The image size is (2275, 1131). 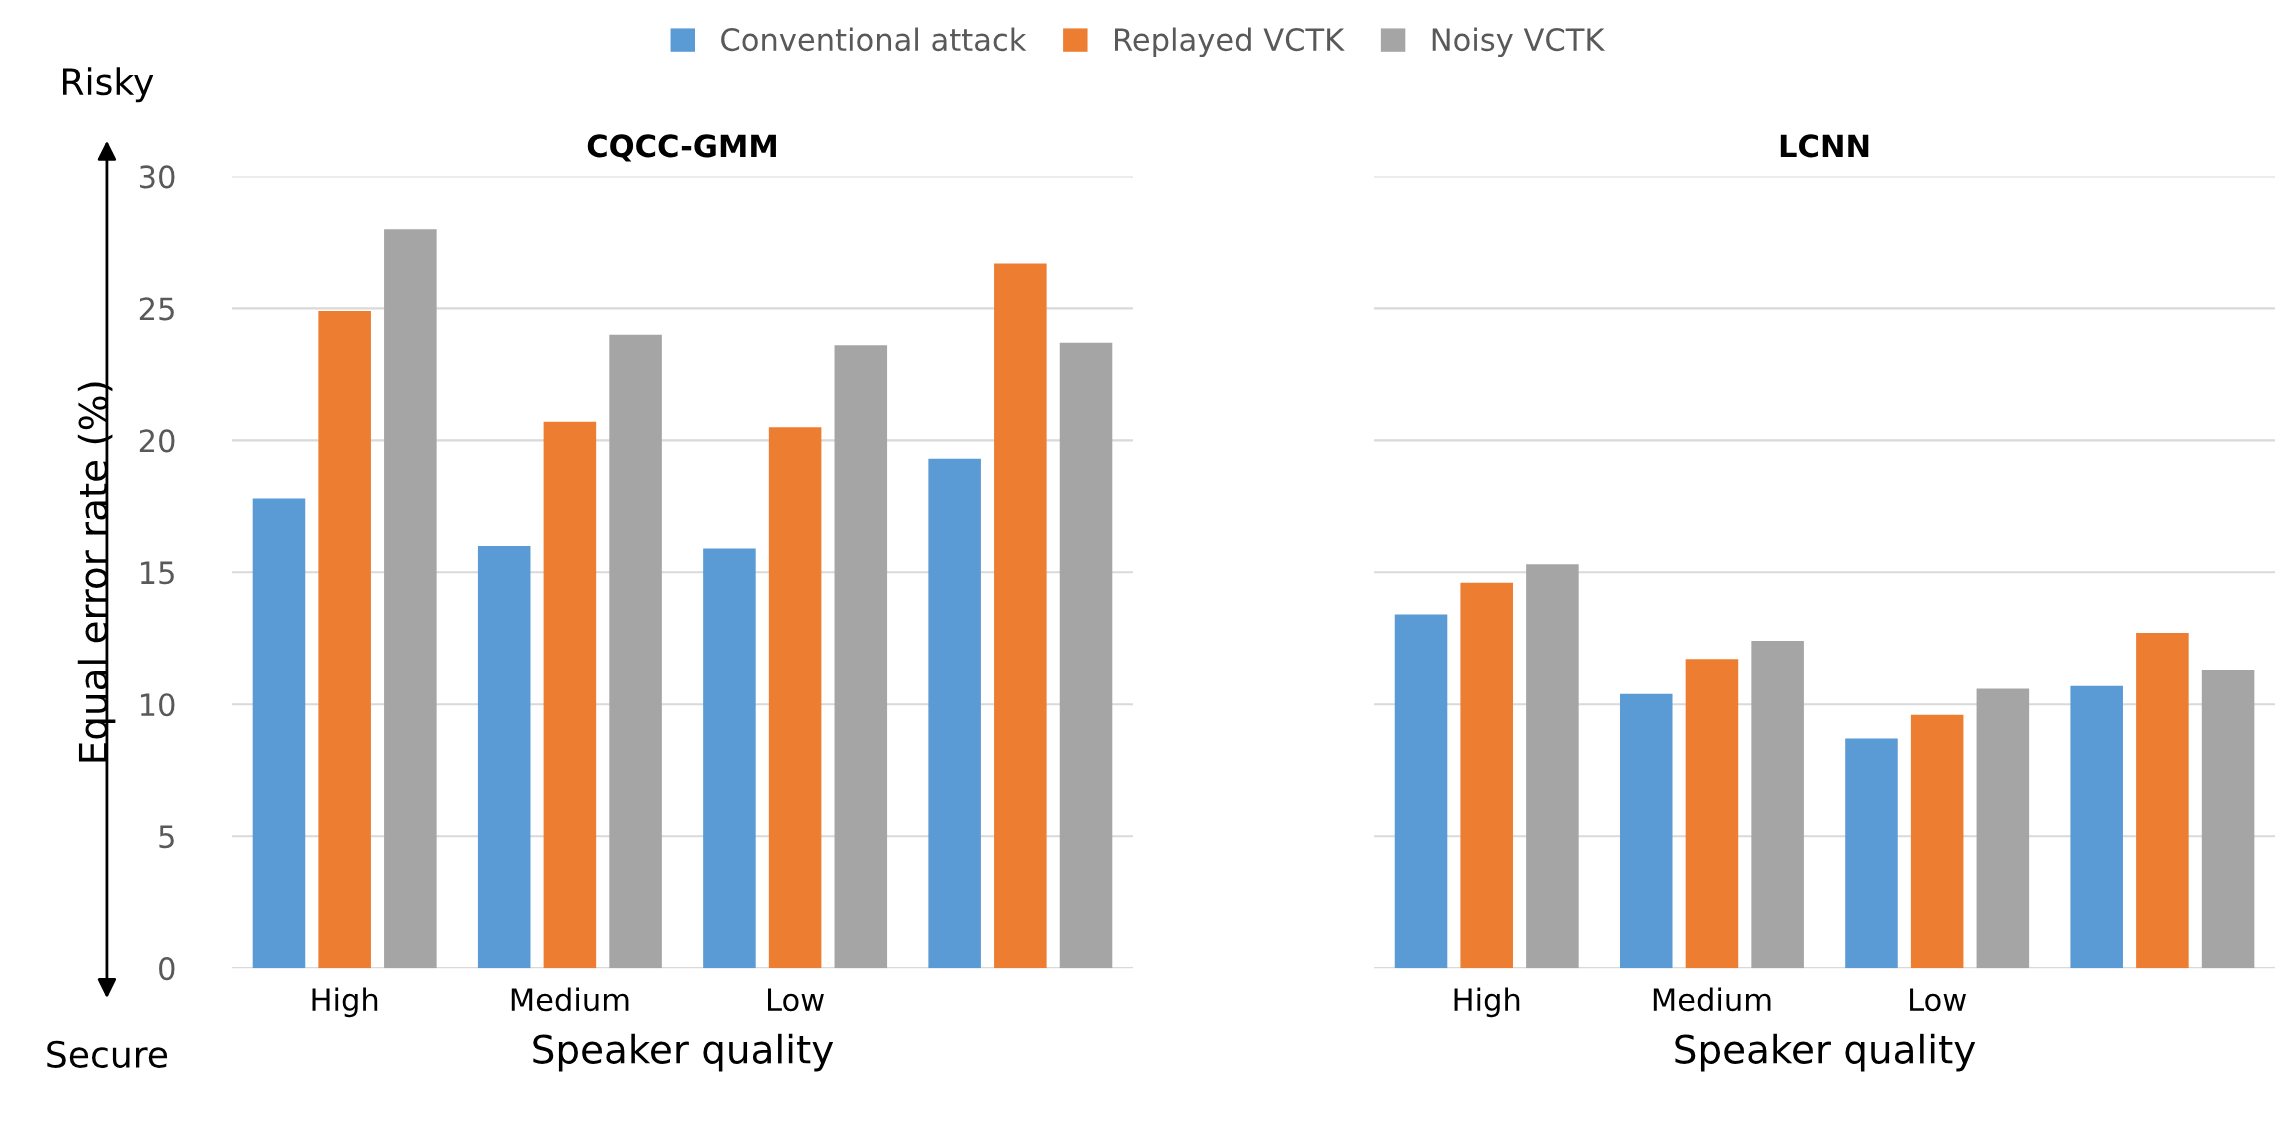 I want to click on y-tick-label: 25, so click(x=156, y=309).